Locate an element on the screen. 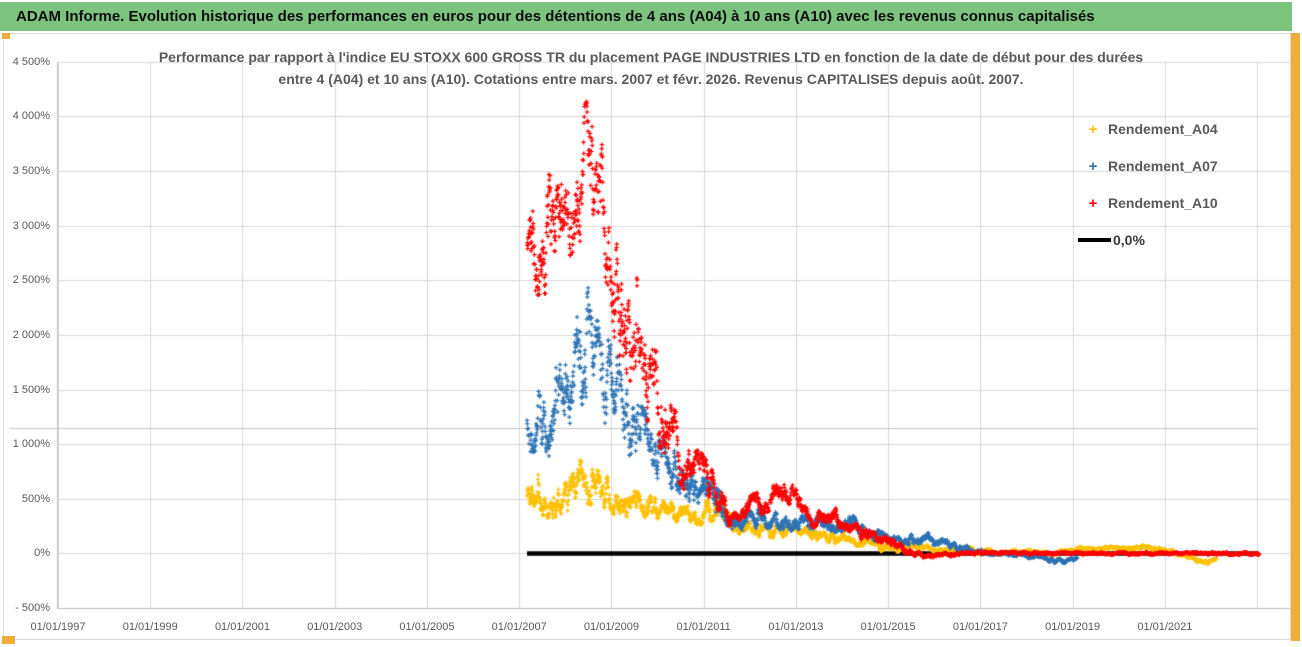 The image size is (1302, 647). y-axis-tick-label: - 500% is located at coordinates (32, 608).